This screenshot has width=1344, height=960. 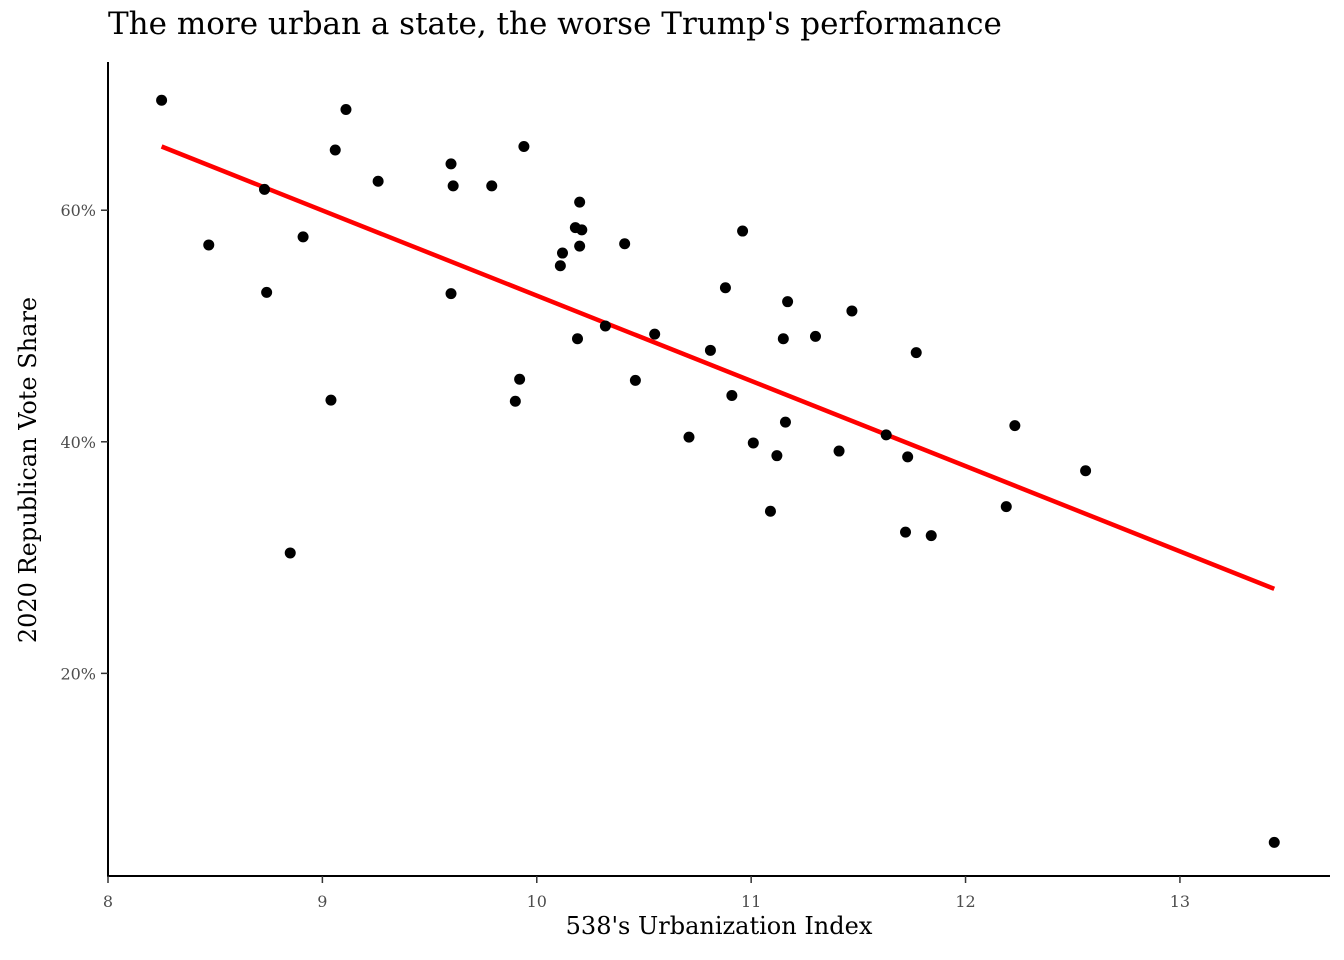 I want to click on x-tick-label: 12, so click(x=965, y=901).